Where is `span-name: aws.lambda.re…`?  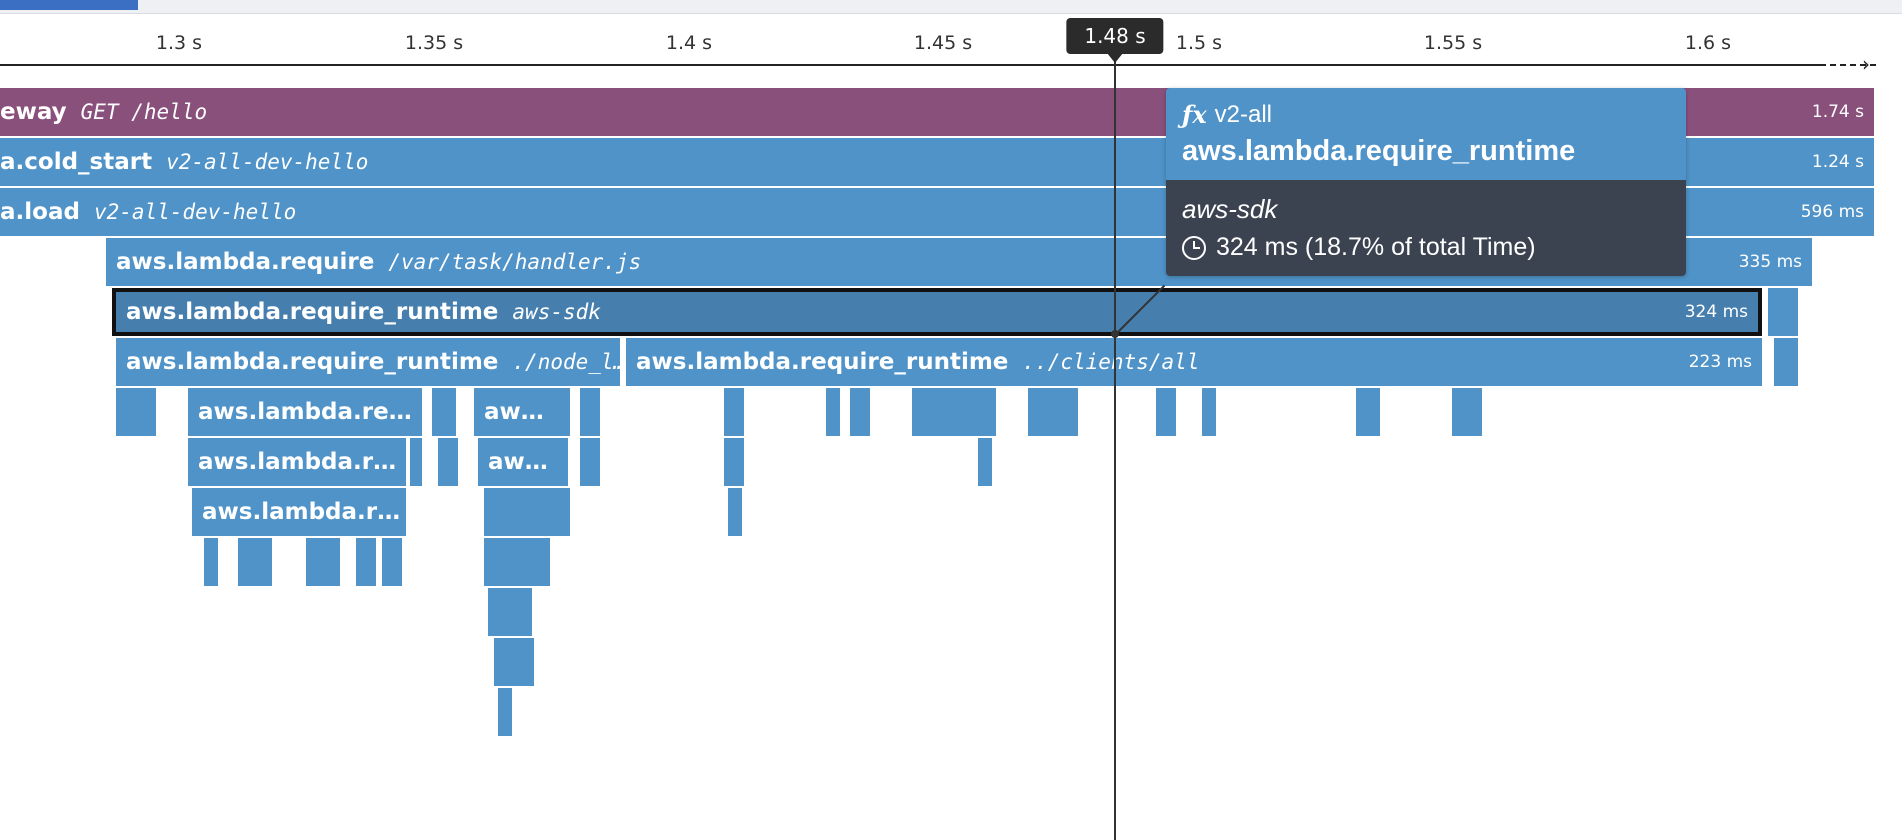 span-name: aws.lambda.re… is located at coordinates (305, 412).